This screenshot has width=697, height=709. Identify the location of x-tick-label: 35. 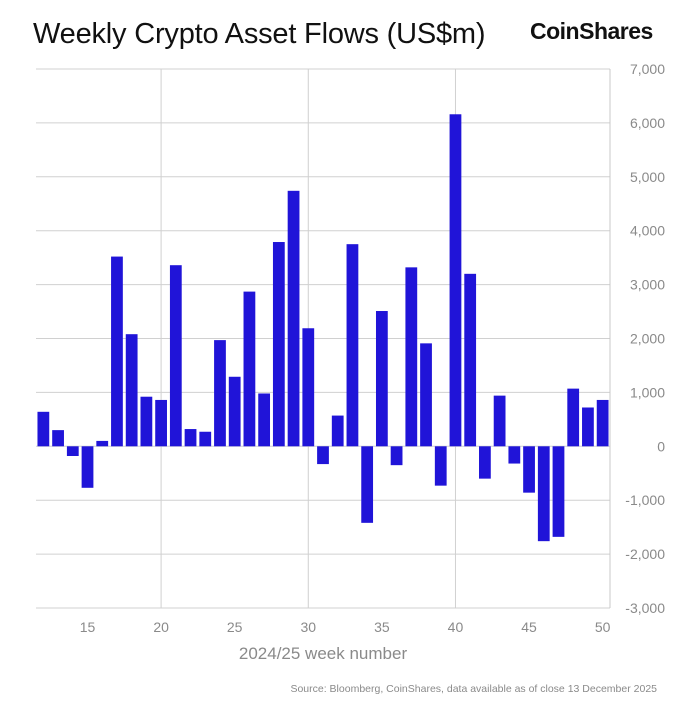
(382, 627).